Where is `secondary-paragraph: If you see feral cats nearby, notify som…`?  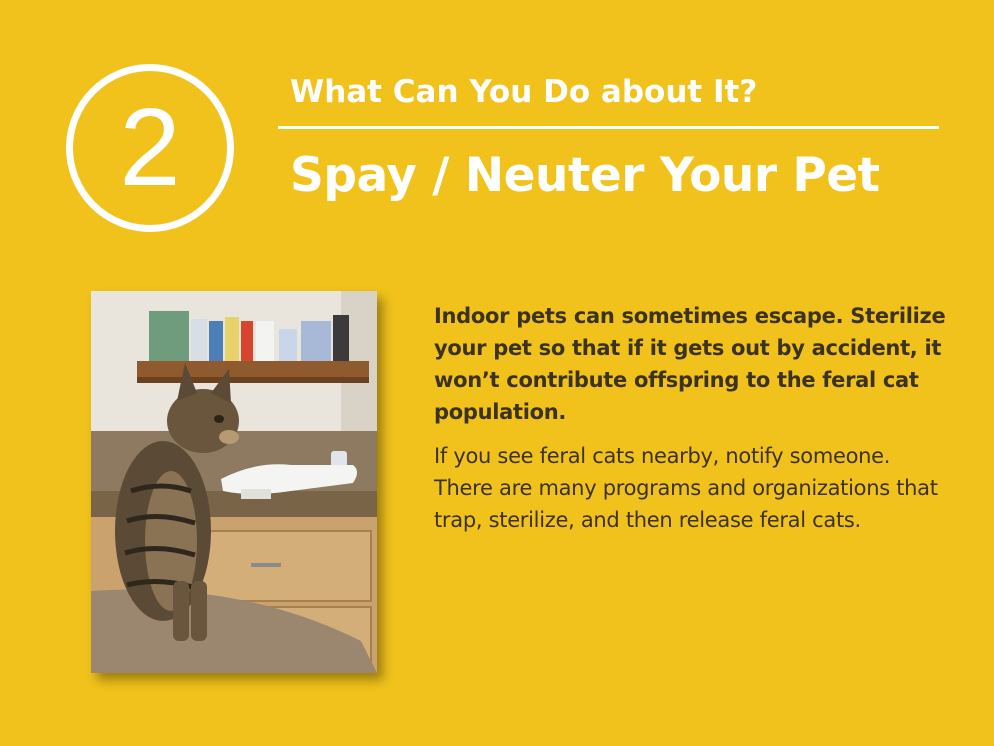
secondary-paragraph: If you see feral cats nearby, notify som… is located at coordinates (686, 488).